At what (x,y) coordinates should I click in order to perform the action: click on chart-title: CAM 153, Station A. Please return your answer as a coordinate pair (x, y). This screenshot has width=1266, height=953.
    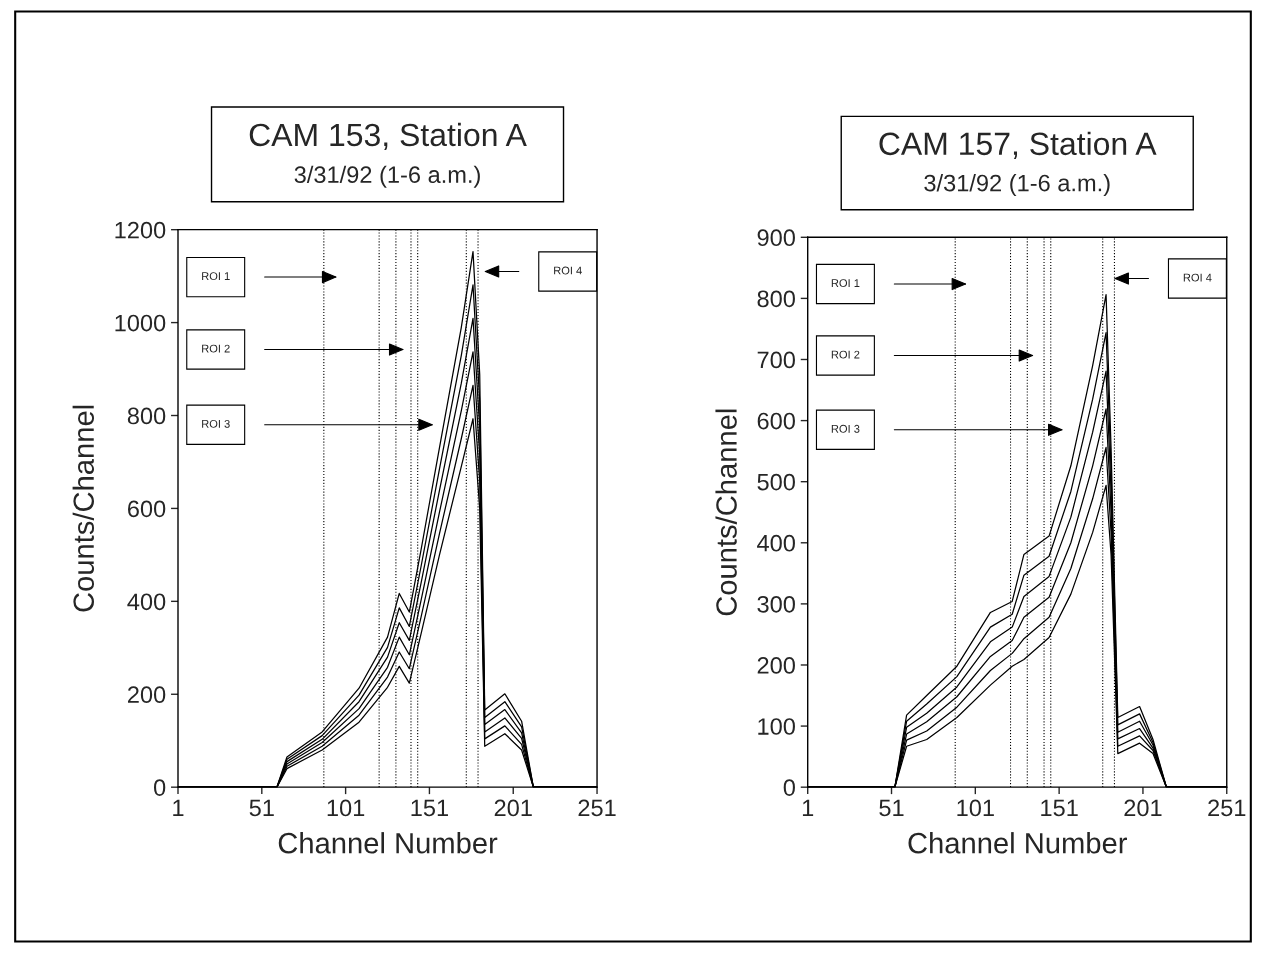
    Looking at the image, I should click on (388, 136).